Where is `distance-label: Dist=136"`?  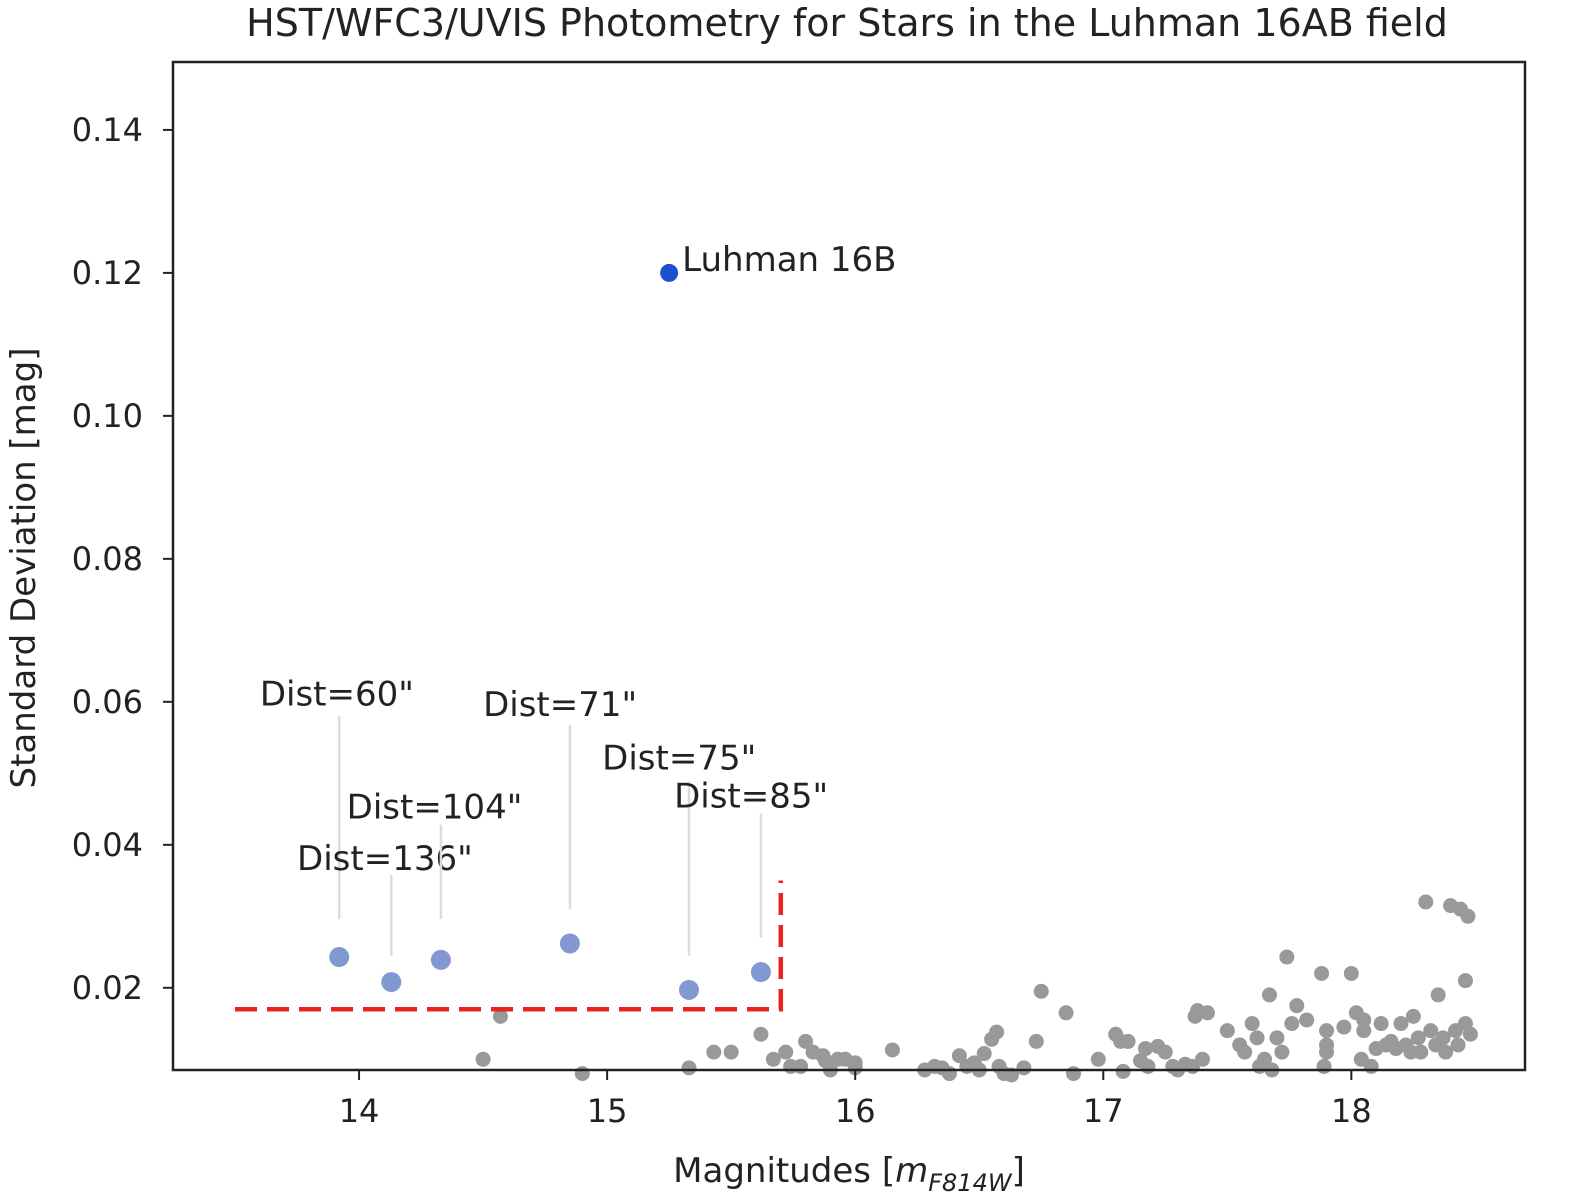 distance-label: Dist=136" is located at coordinates (385, 859).